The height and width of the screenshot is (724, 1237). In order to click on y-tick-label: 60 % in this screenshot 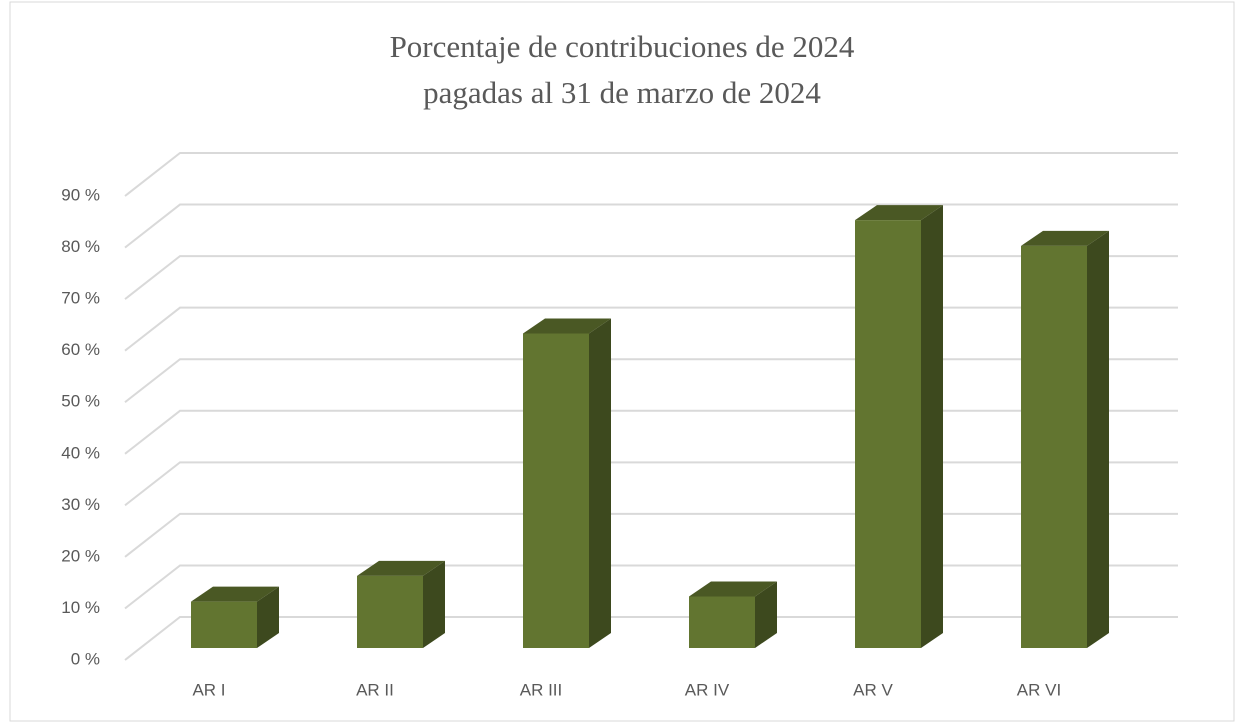, I will do `click(80, 349)`.